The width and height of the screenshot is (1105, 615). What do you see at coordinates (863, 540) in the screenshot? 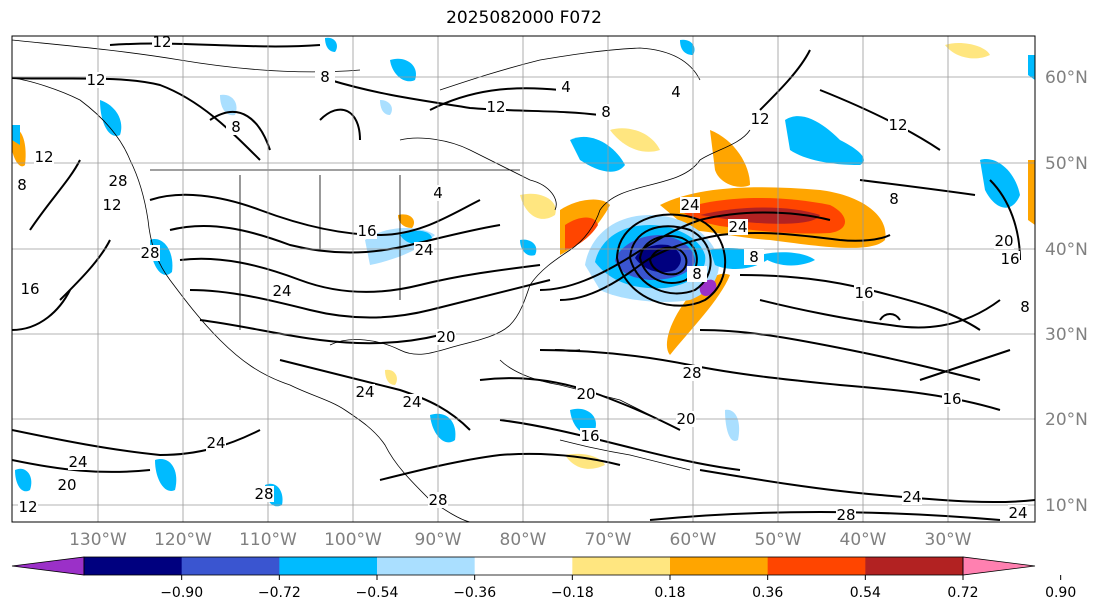
I see `longitude-label: 40°W` at bounding box center [863, 540].